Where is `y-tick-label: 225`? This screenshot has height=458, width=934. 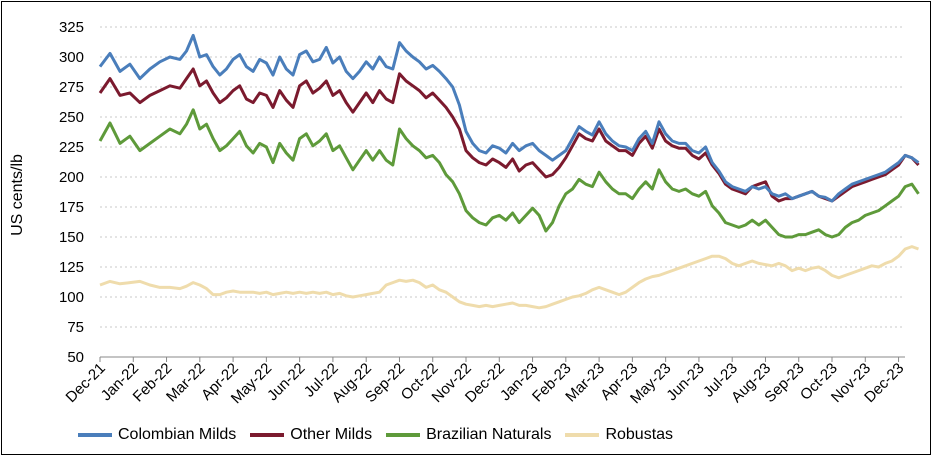
y-tick-label: 225 is located at coordinates (71, 147).